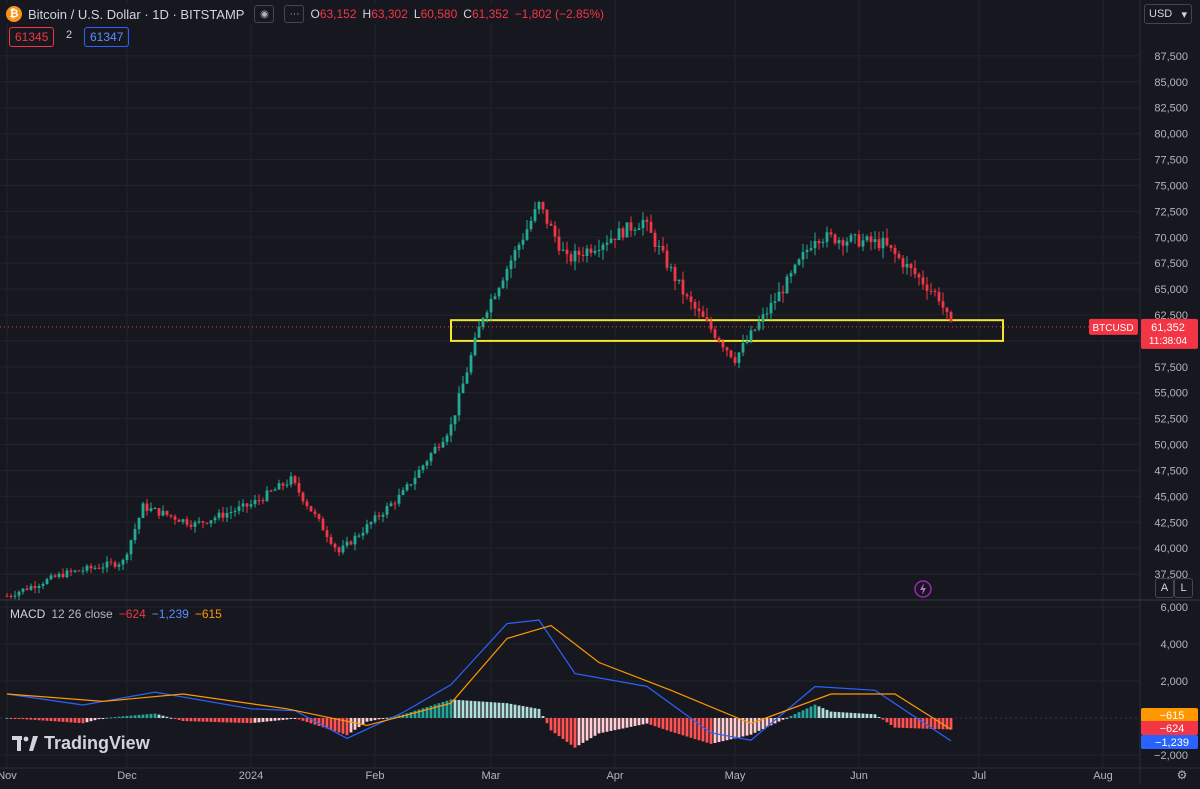  Describe the element at coordinates (264, 14) in the screenshot. I see `eye-icon: ◉` at that location.